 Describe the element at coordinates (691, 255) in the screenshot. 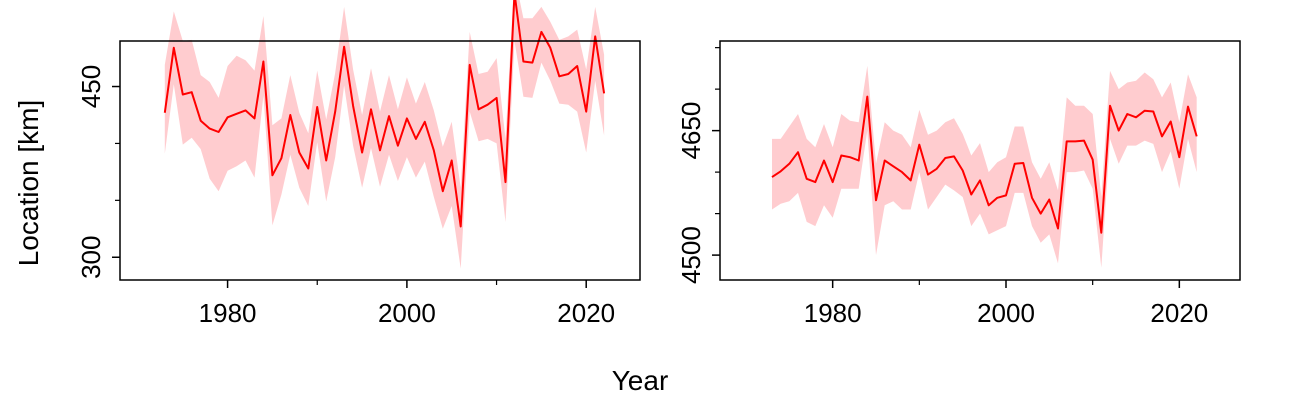

I see `y-tick-label: 4500` at that location.